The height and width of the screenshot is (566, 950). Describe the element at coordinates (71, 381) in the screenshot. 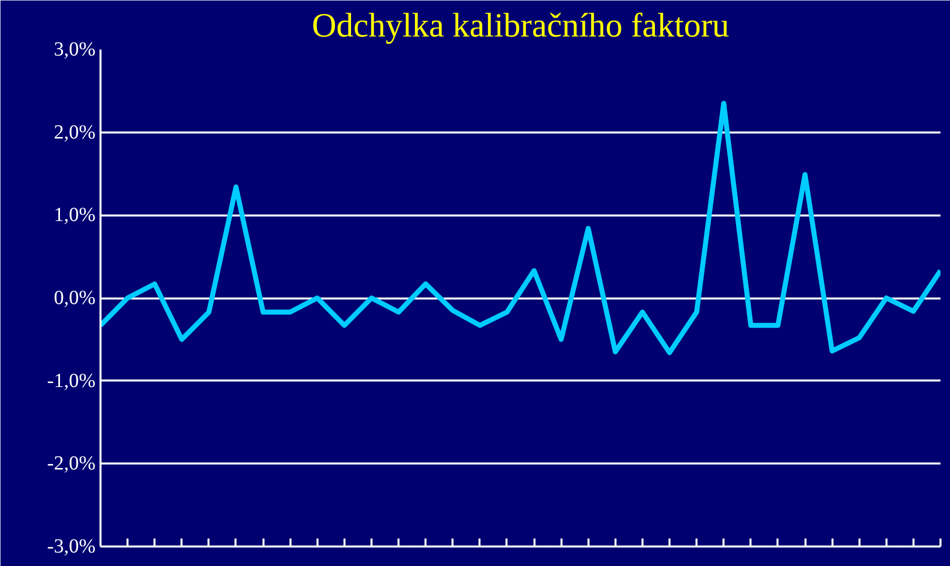

I see `y-tick-label: -1,0%` at that location.